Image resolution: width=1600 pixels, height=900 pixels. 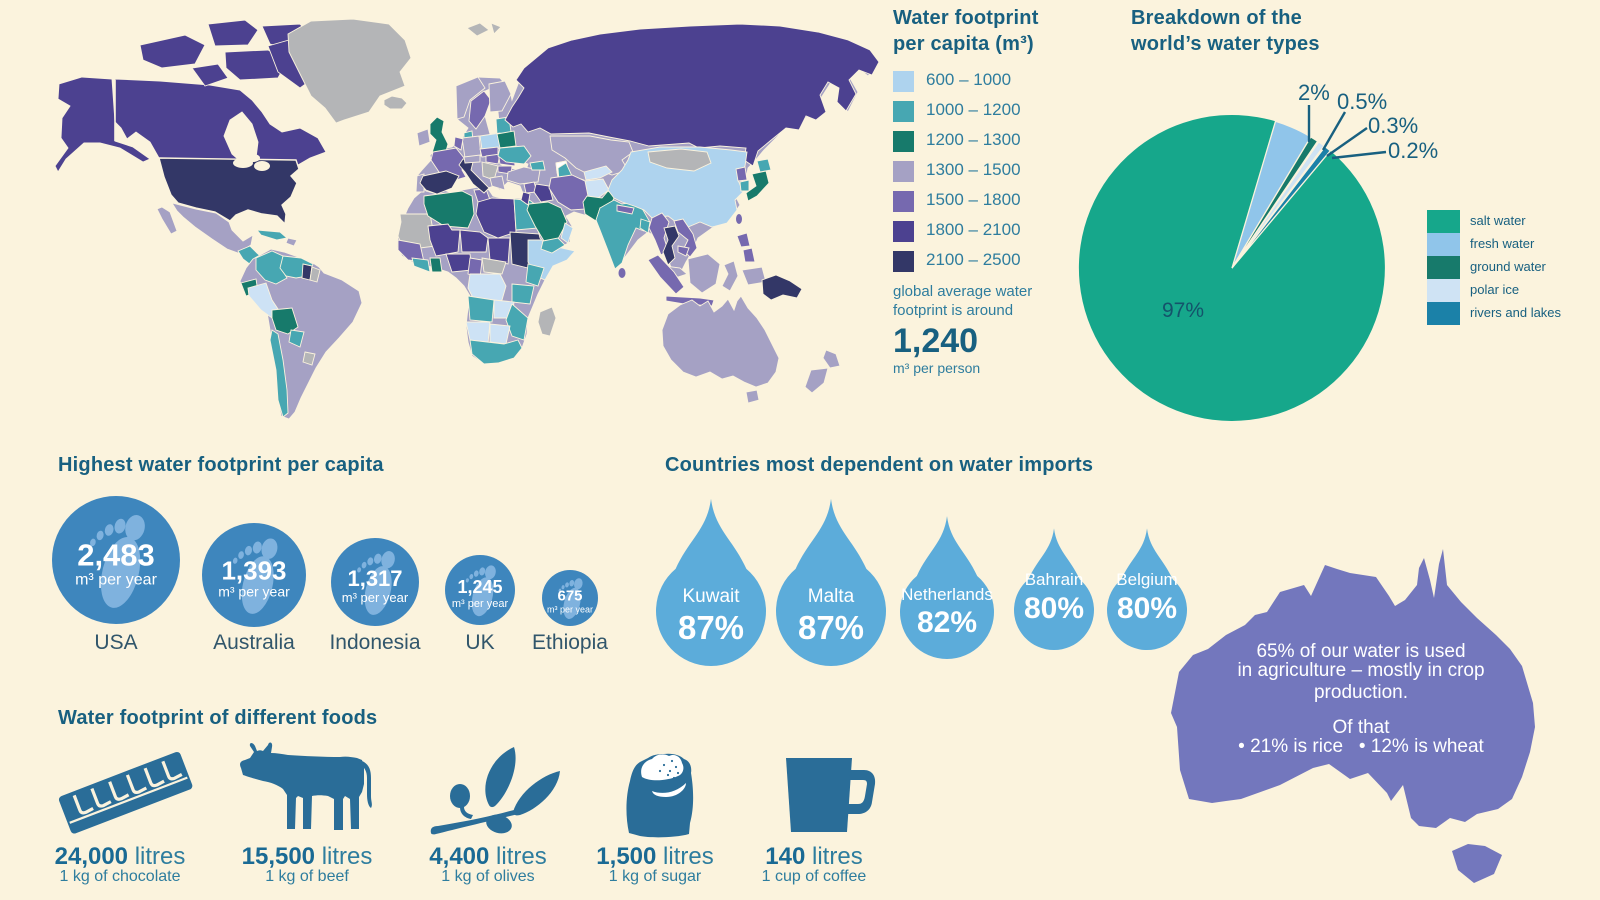 What do you see at coordinates (1413, 150) in the screenshot?
I see `svg-text: 0.2%` at bounding box center [1413, 150].